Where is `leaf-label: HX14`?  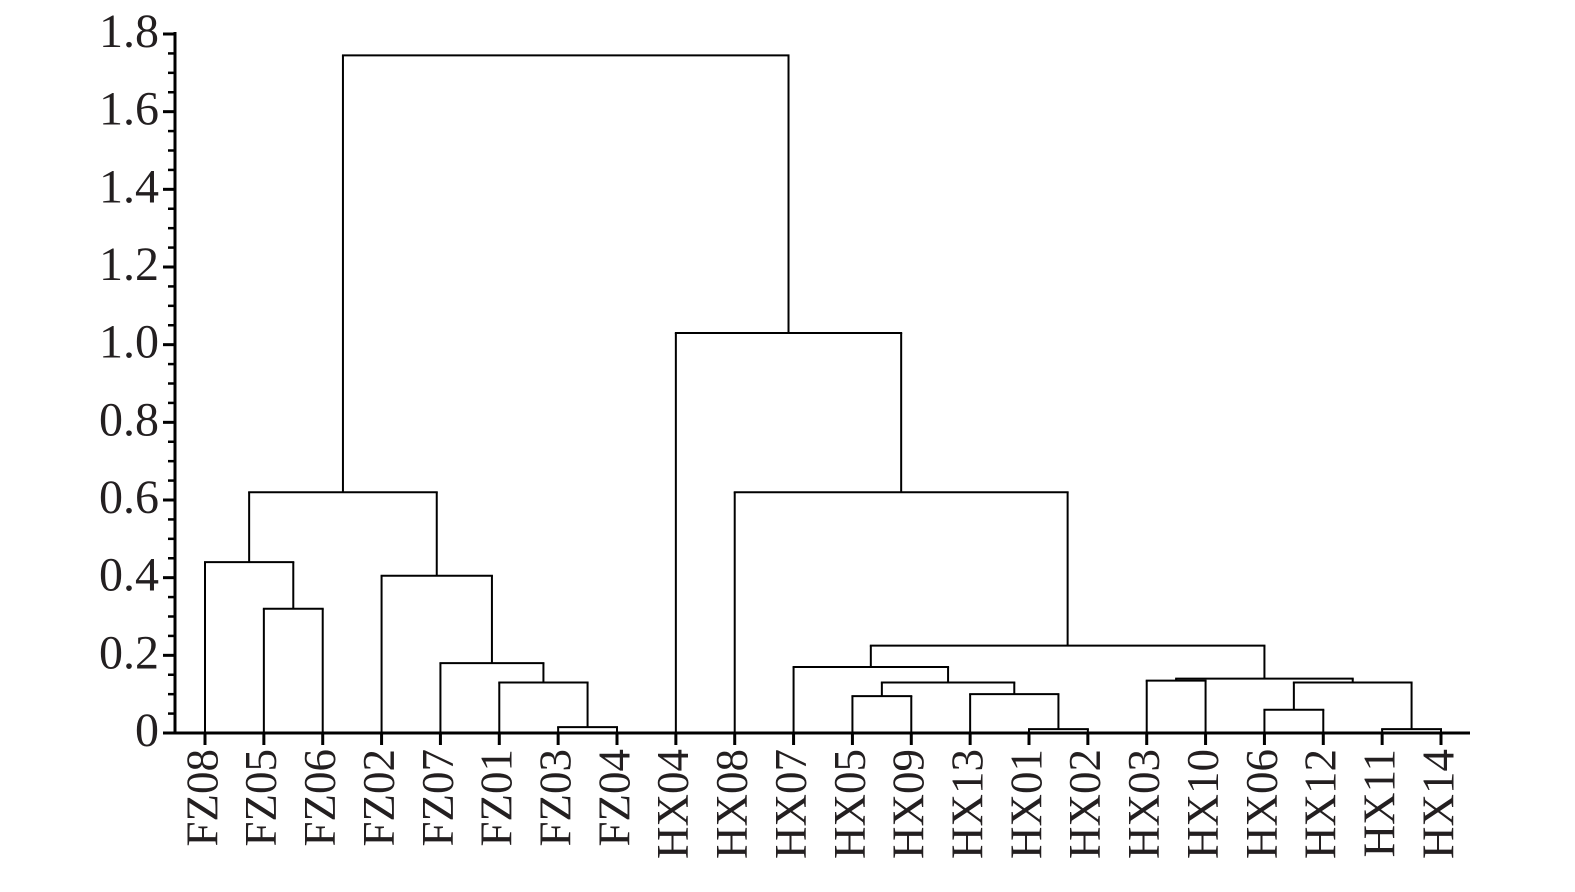 leaf-label: HX14 is located at coordinates (1438, 804).